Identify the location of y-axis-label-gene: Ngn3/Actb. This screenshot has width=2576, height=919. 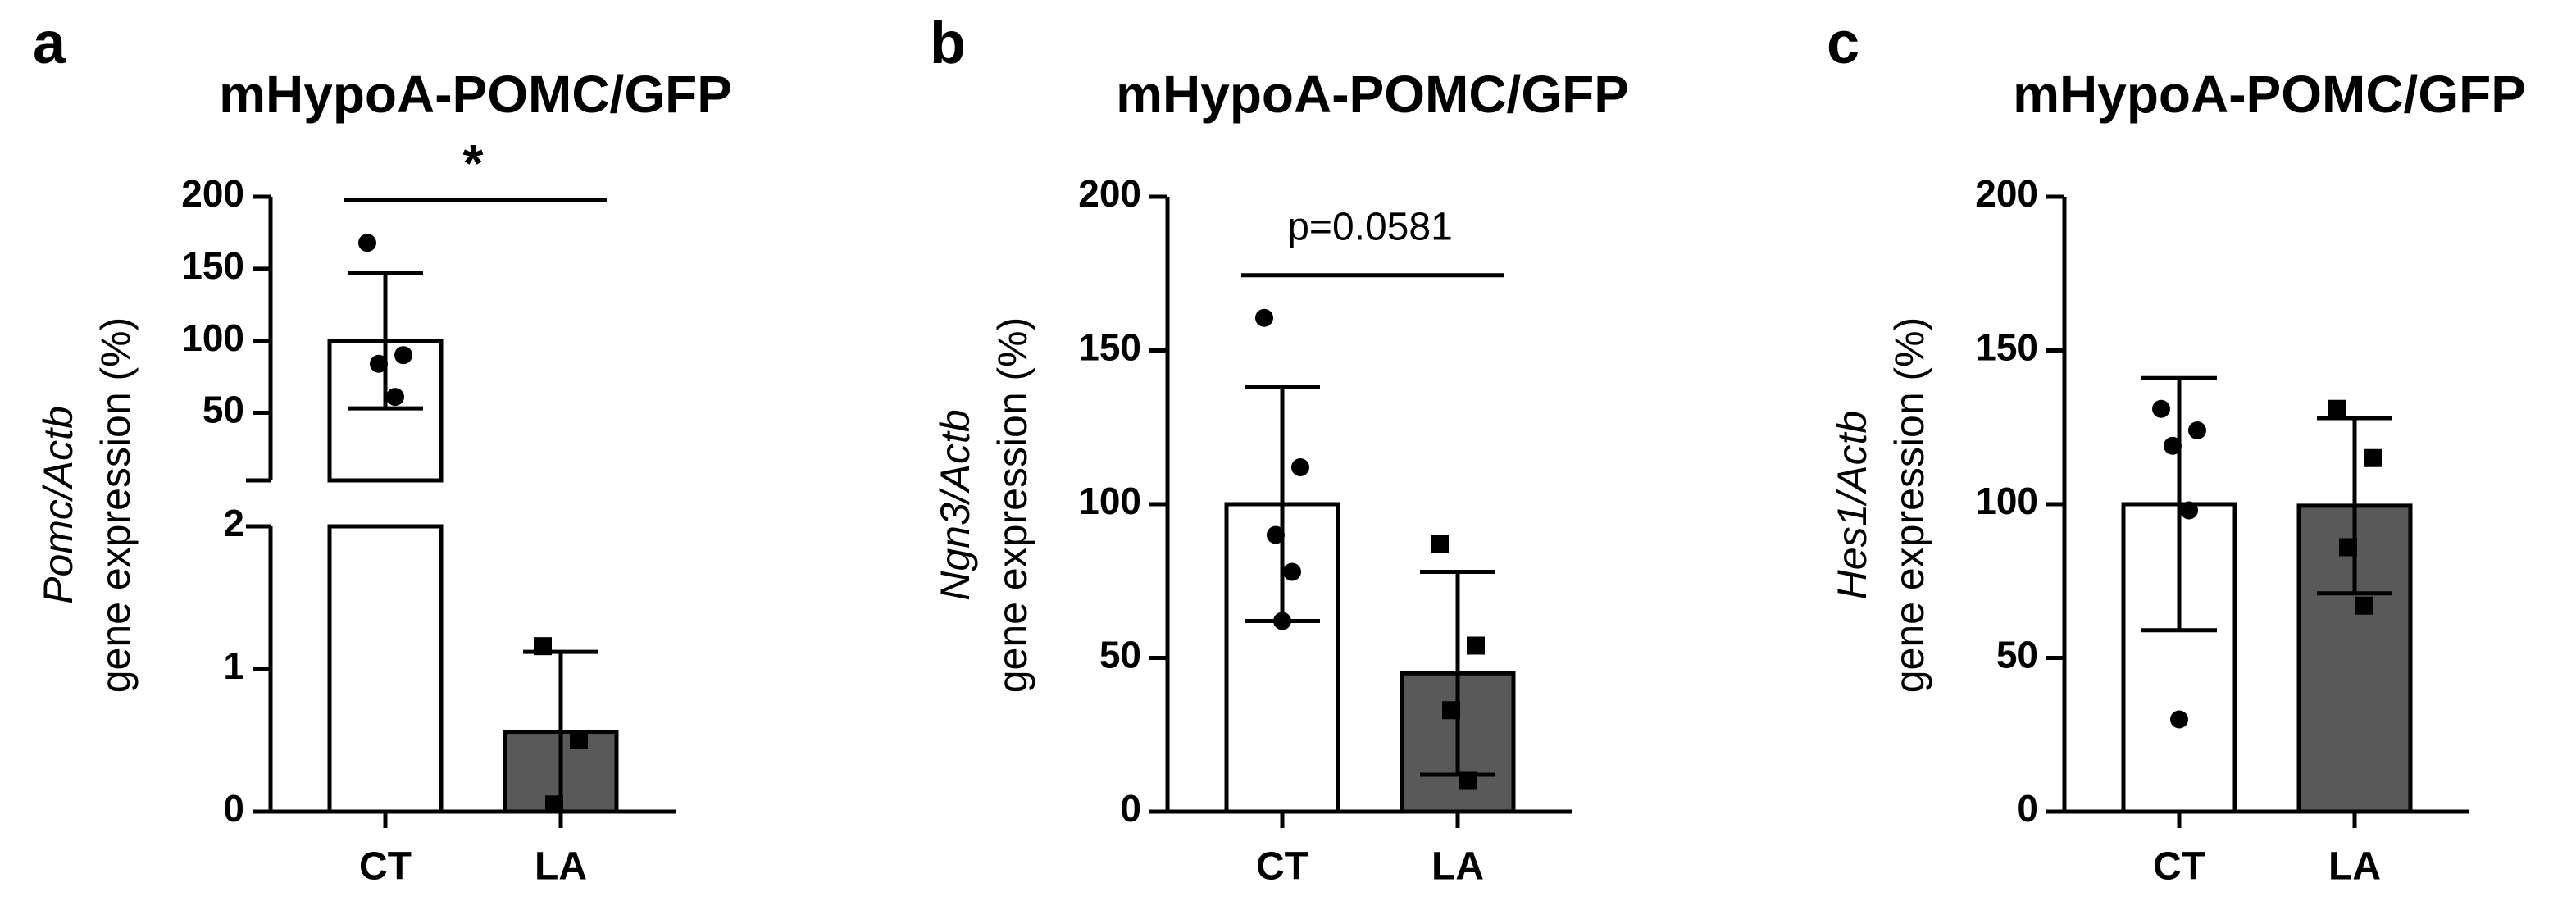
(955, 504).